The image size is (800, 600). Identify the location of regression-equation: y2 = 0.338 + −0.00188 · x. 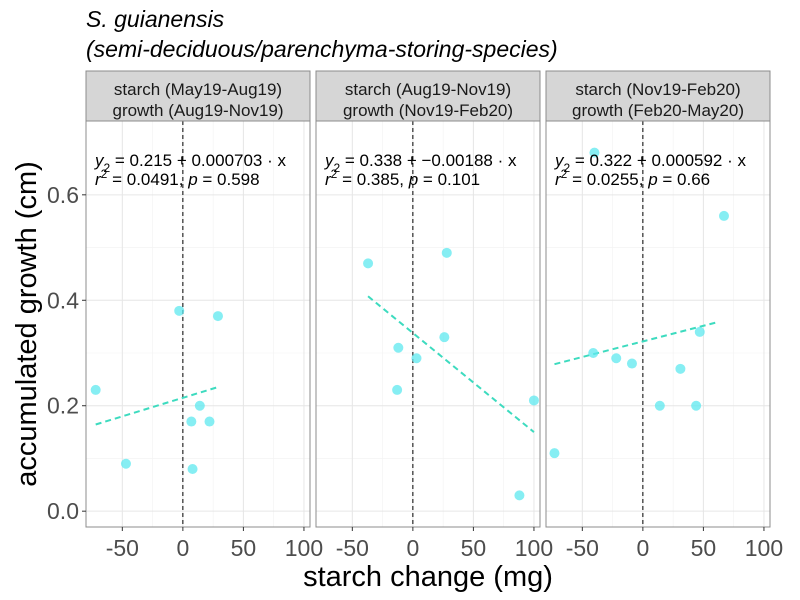
(420, 163).